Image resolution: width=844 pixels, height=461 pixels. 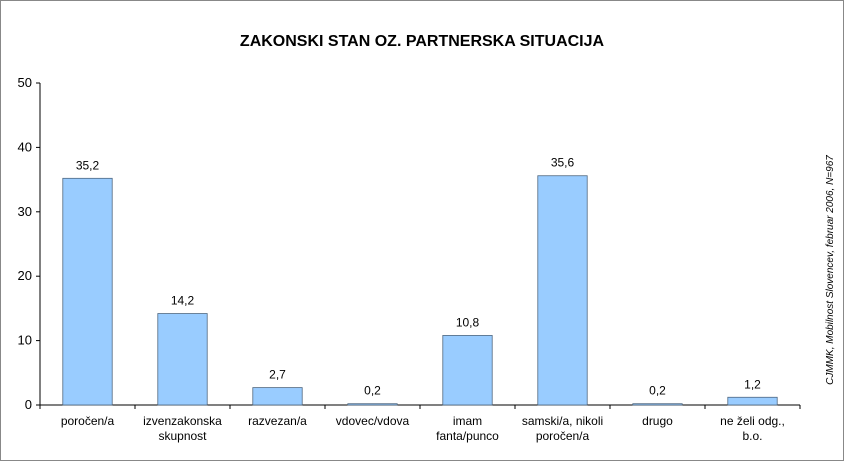 I want to click on x-tick-label: poročen/a, so click(x=88, y=421).